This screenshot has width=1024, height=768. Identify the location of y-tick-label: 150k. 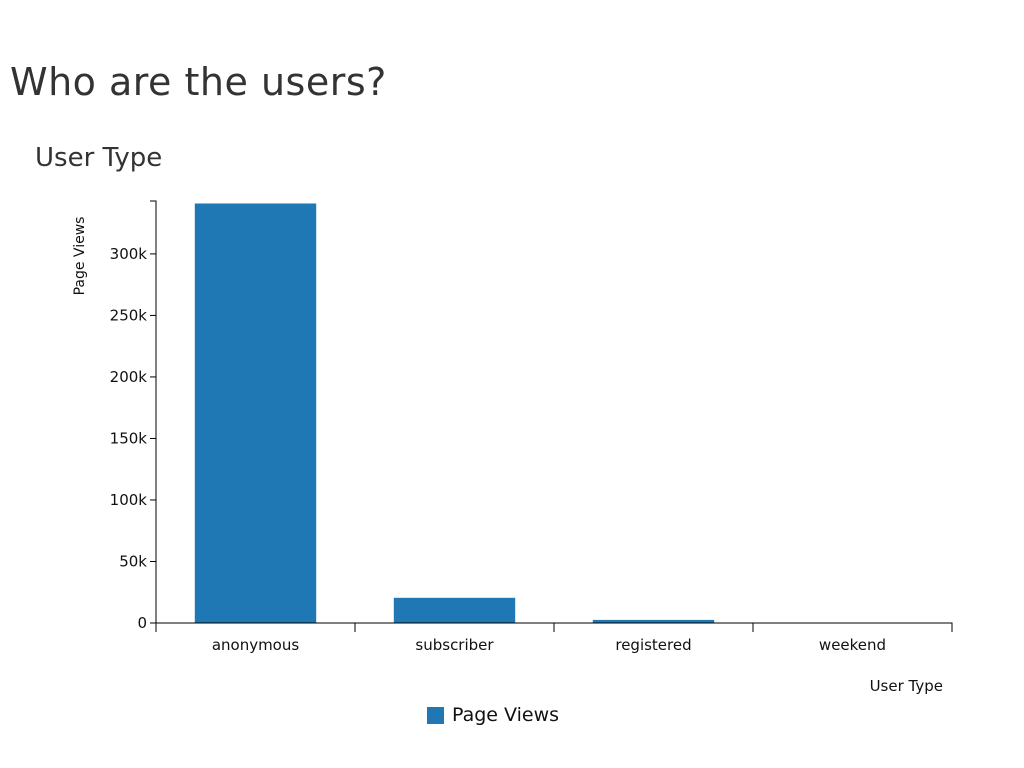
(129, 438).